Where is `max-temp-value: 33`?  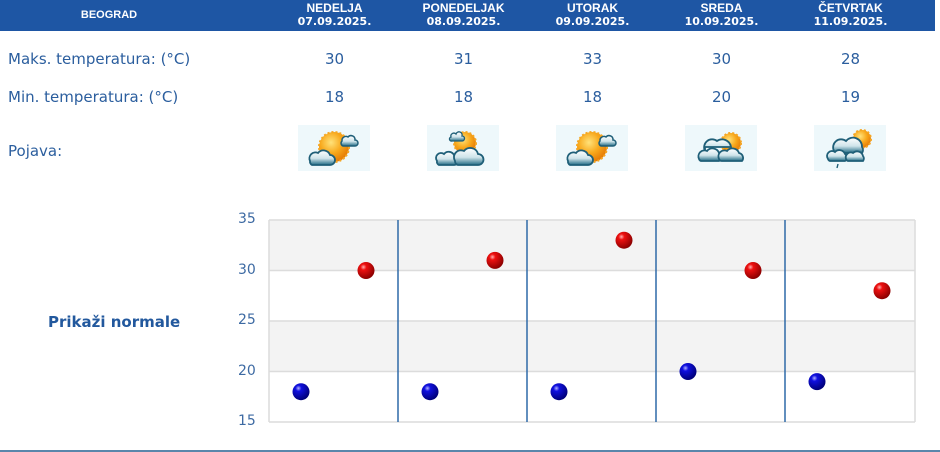
max-temp-value: 33 is located at coordinates (592, 59).